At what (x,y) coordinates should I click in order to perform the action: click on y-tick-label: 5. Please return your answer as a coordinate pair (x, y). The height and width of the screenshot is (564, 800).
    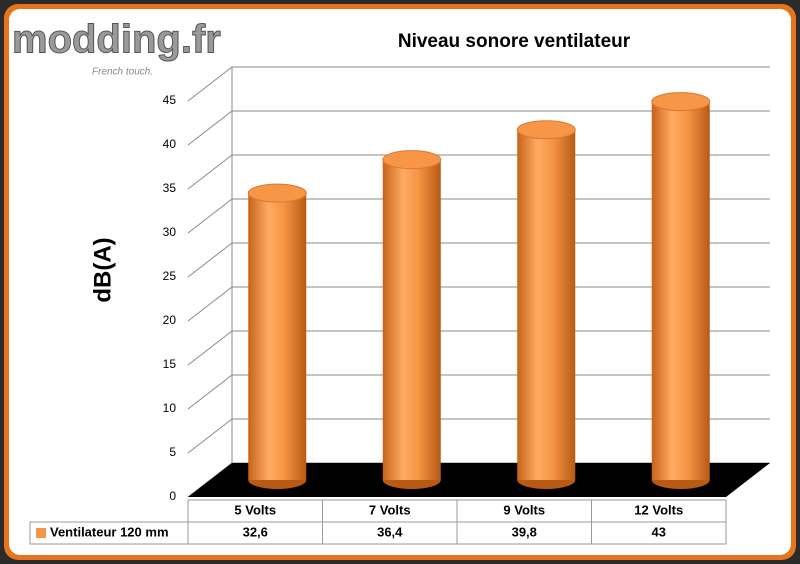
    Looking at the image, I should click on (172, 452).